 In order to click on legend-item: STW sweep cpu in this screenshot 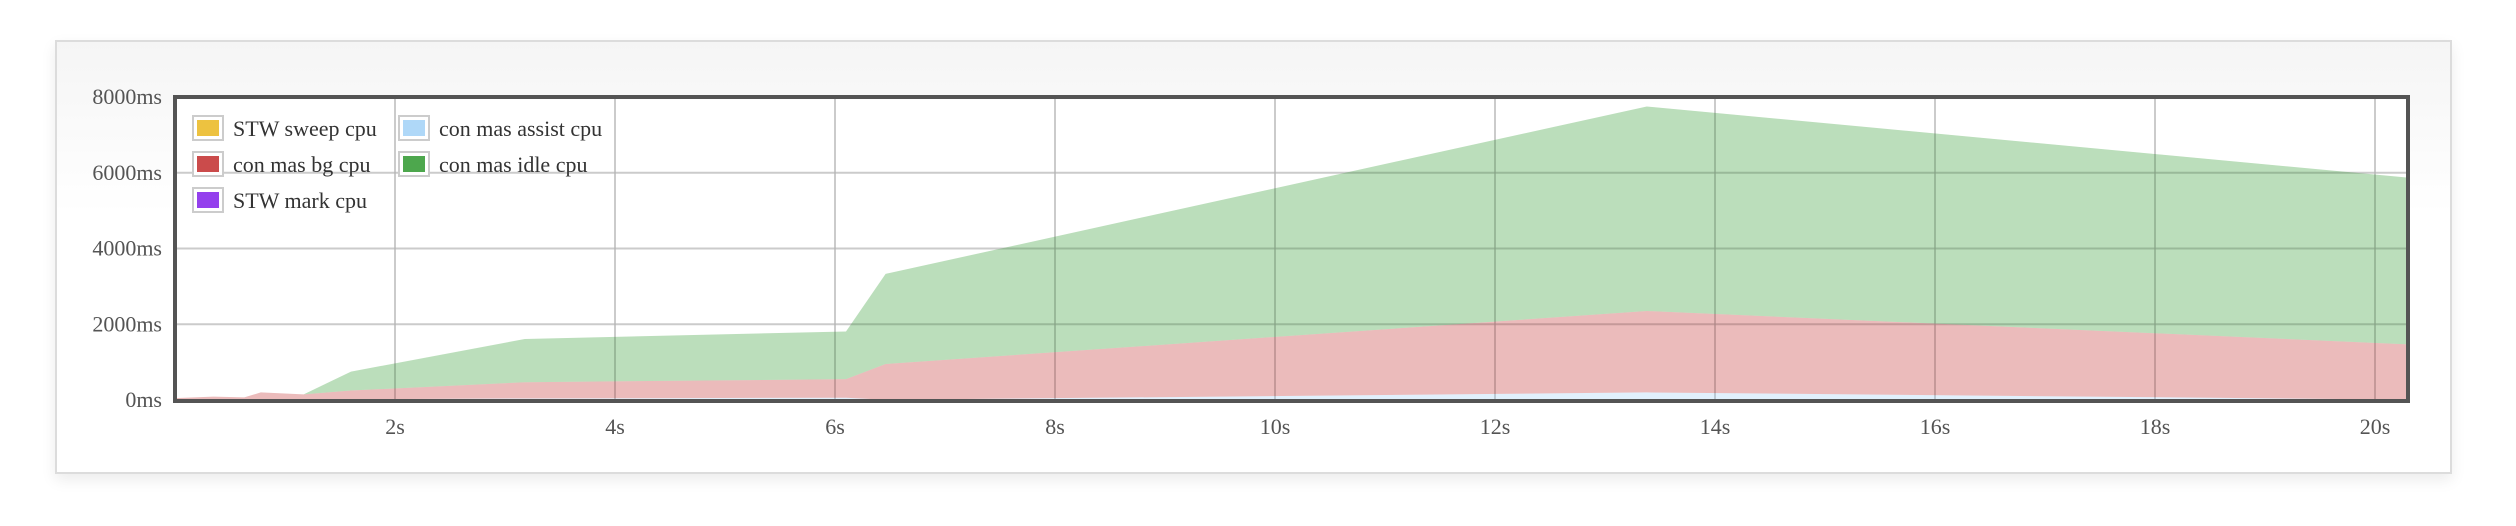, I will do `click(284, 128)`.